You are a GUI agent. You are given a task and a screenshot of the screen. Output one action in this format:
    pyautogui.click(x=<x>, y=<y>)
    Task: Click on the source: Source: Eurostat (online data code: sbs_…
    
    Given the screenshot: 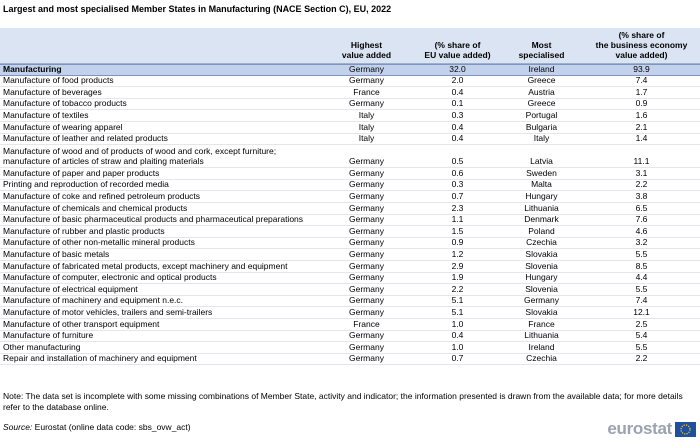 What is the action you would take?
    pyautogui.click(x=97, y=427)
    